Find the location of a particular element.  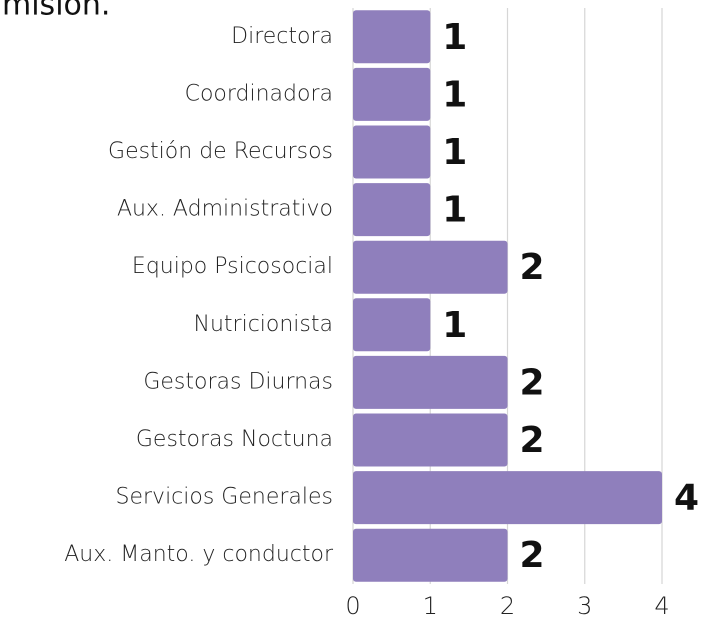

y-tick-label: Equipo Psicosocial is located at coordinates (232, 266).